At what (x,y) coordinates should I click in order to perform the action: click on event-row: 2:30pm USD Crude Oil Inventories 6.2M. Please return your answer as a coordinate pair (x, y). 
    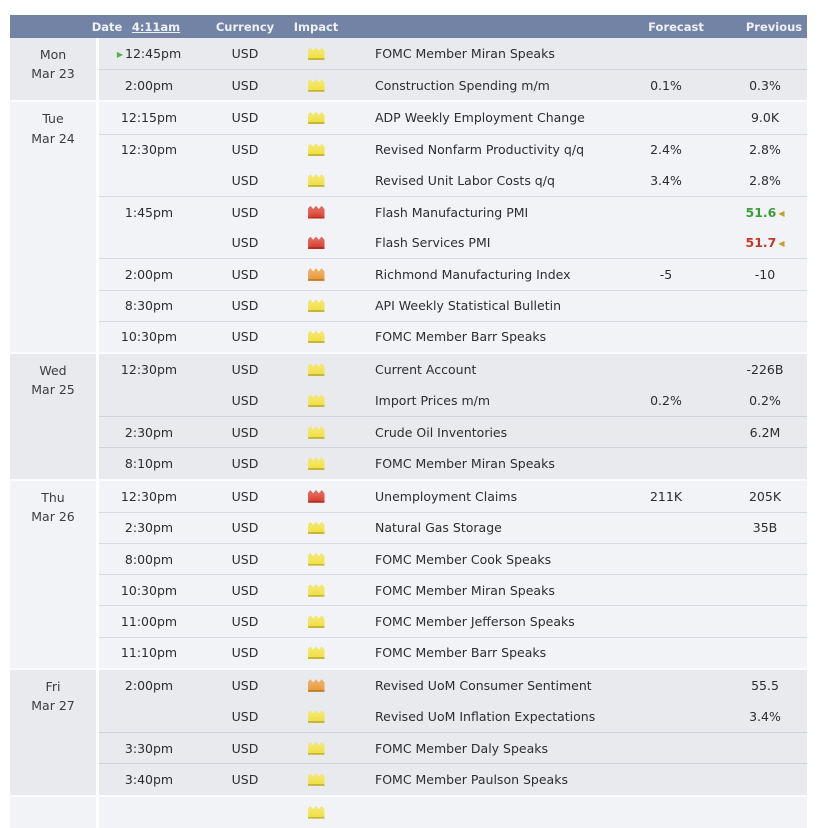
    Looking at the image, I should click on (453, 431).